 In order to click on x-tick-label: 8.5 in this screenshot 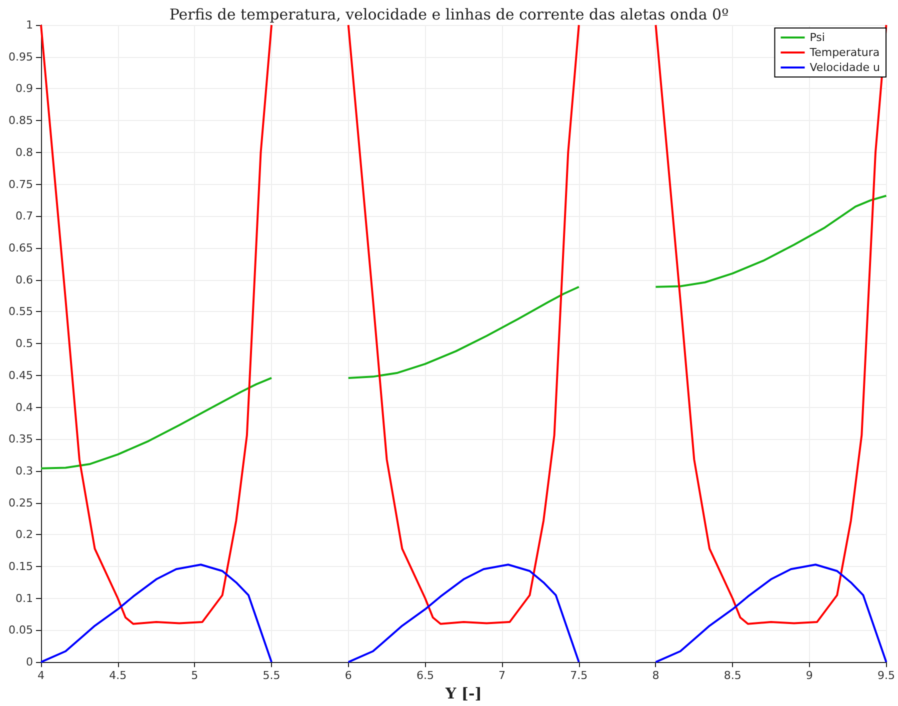, I will do `click(733, 675)`.